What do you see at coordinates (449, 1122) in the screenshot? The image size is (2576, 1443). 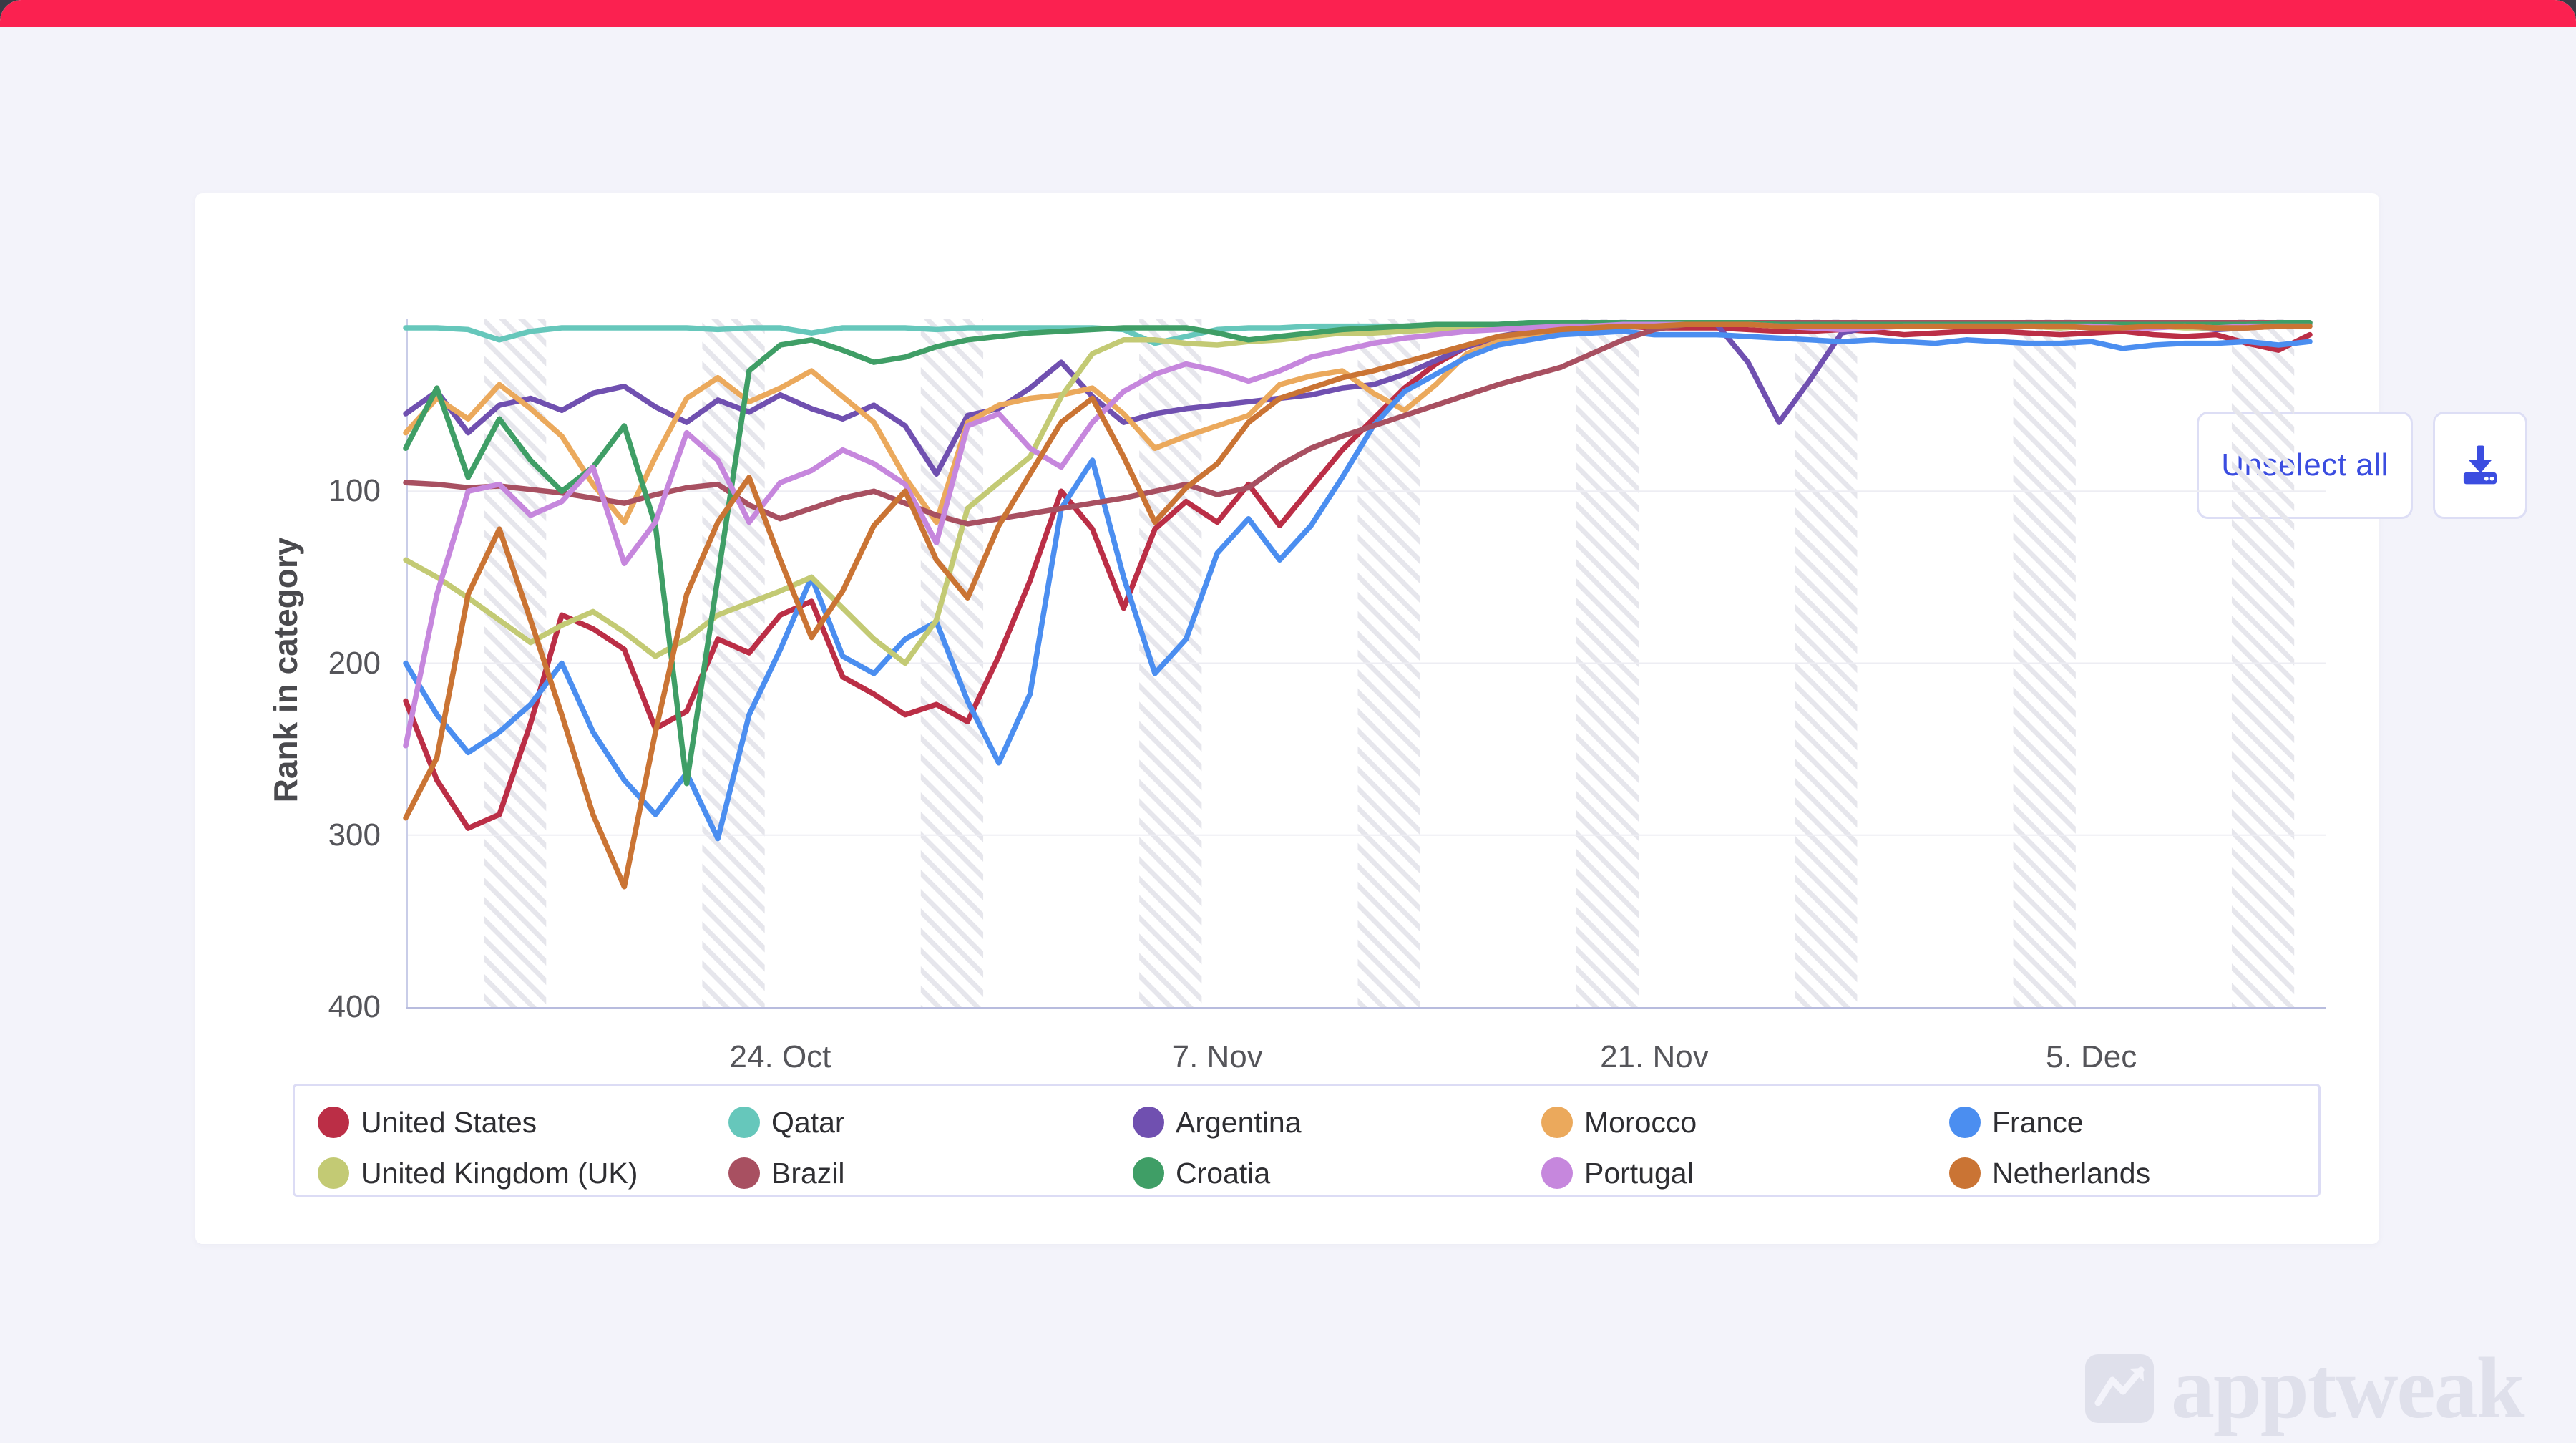 I see `legend-label: United States` at bounding box center [449, 1122].